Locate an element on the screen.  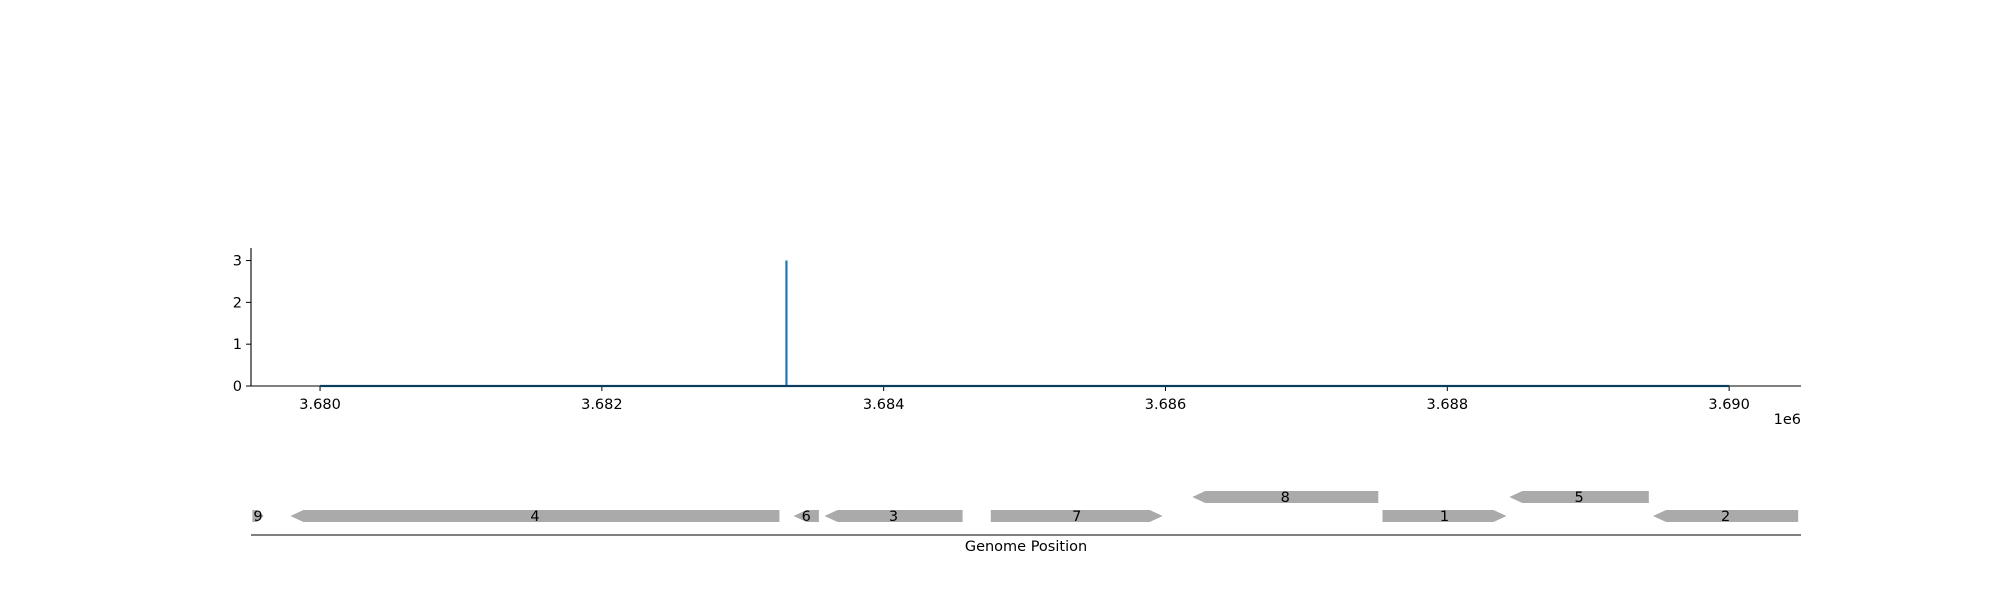
gene-label: 8 is located at coordinates (1285, 498).